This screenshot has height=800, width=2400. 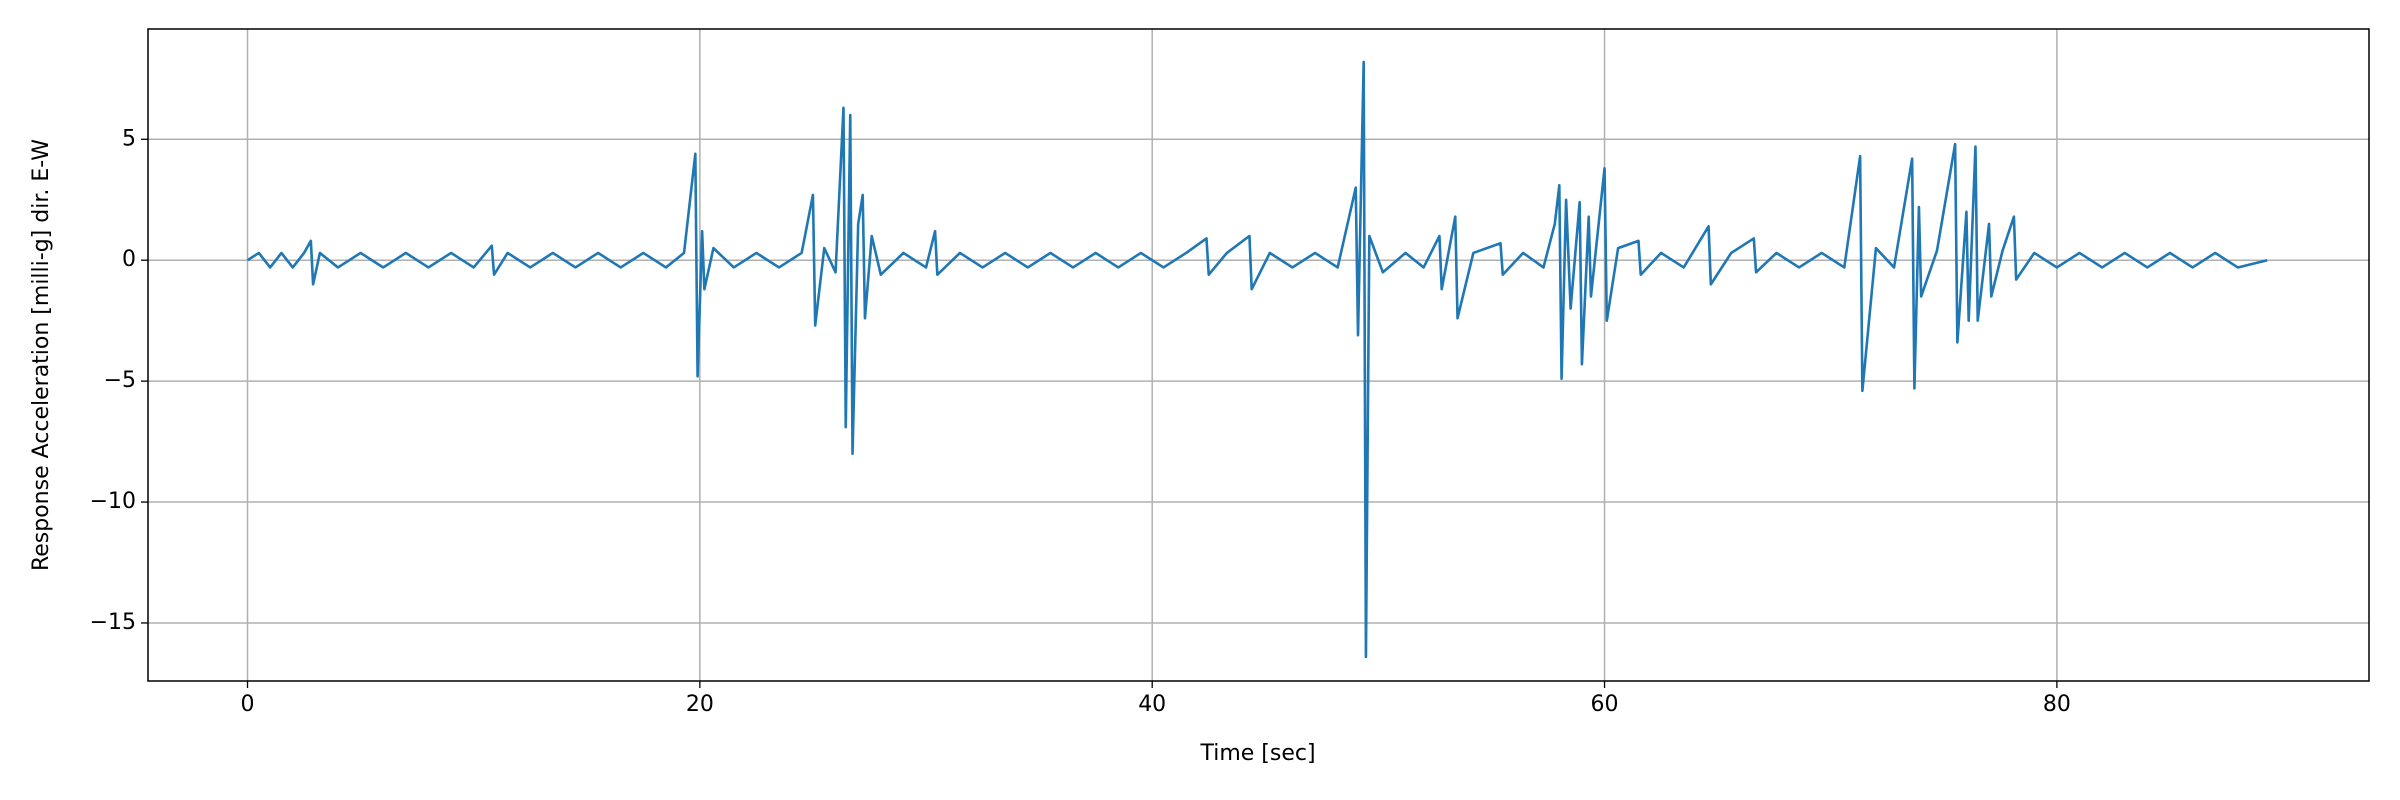 I want to click on y-tick-label: −5, so click(x=120, y=380).